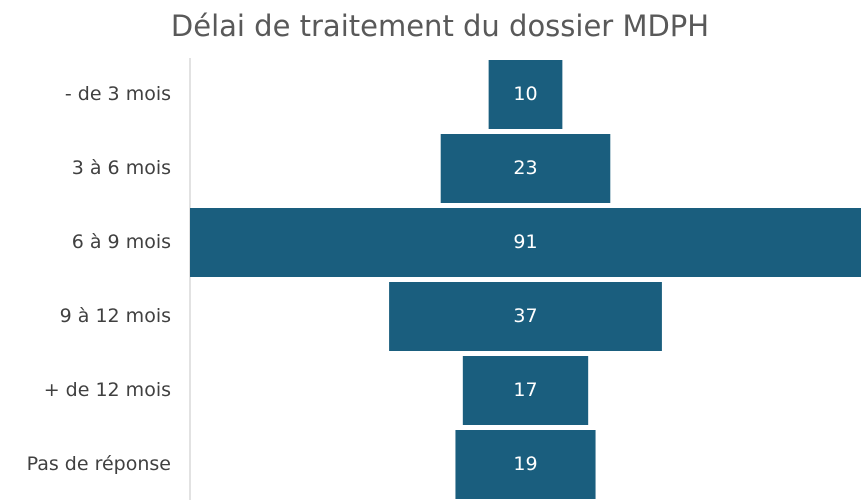  I want to click on category-label: 3 à 6 mois, so click(121, 168).